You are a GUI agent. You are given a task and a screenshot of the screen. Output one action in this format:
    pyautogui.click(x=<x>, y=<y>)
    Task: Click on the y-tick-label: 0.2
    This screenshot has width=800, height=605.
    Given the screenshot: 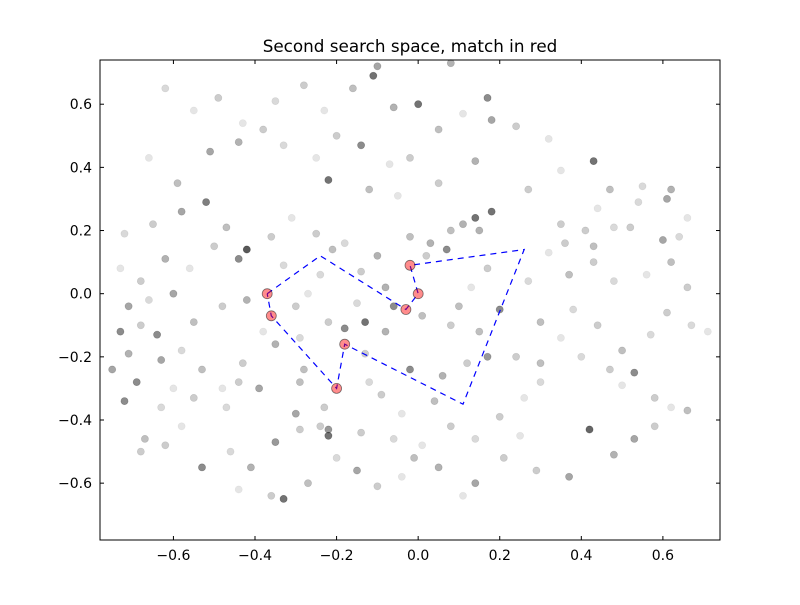 What is the action you would take?
    pyautogui.click(x=81, y=232)
    